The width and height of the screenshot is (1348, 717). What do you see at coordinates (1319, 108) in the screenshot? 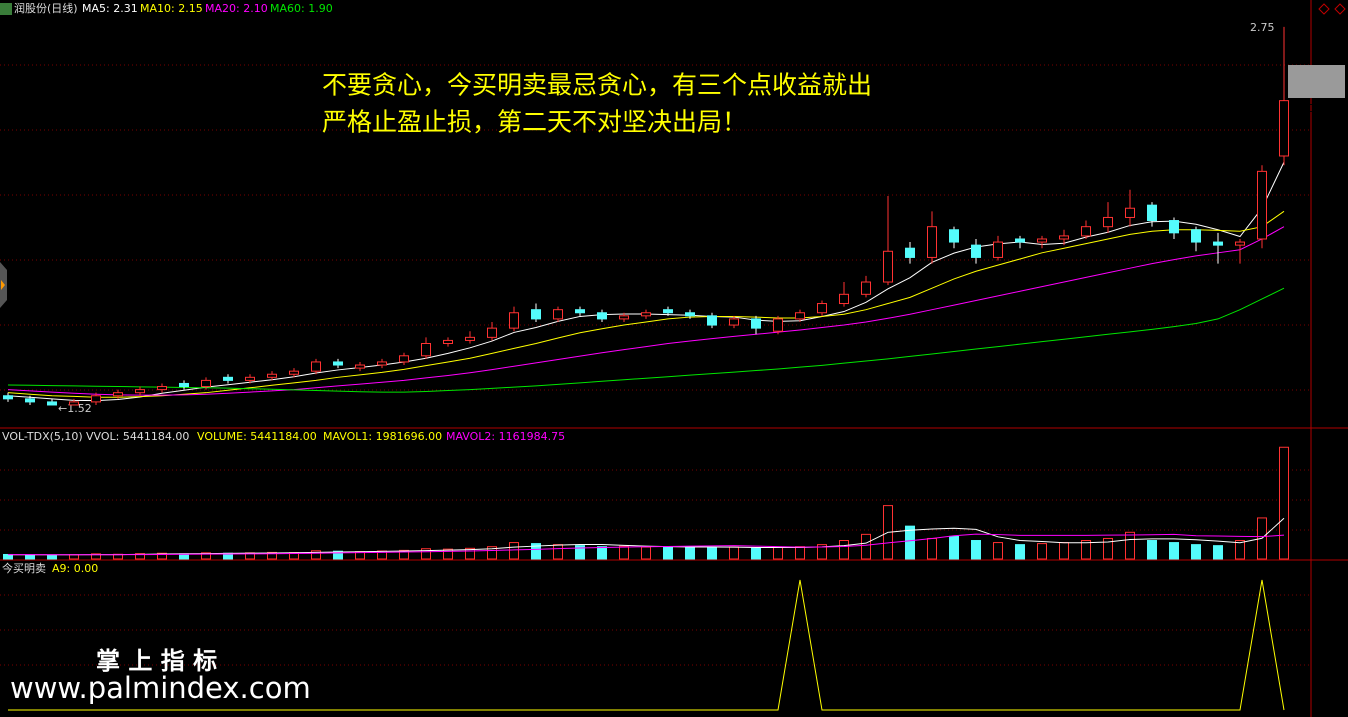
I see `range-label: 2.50 - 2.61` at bounding box center [1319, 108].